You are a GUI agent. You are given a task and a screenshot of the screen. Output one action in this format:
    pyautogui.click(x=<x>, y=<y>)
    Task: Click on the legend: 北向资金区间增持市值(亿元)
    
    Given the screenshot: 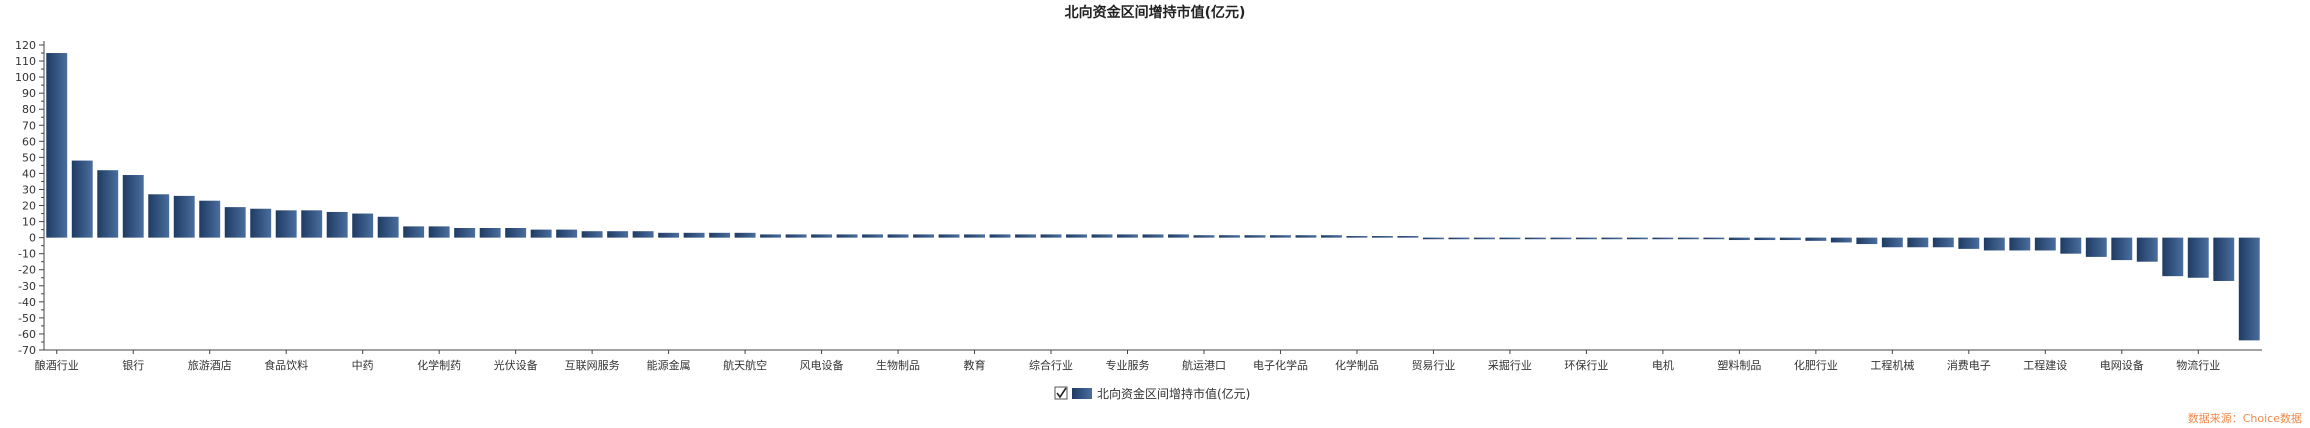 What is the action you would take?
    pyautogui.click(x=1152, y=393)
    